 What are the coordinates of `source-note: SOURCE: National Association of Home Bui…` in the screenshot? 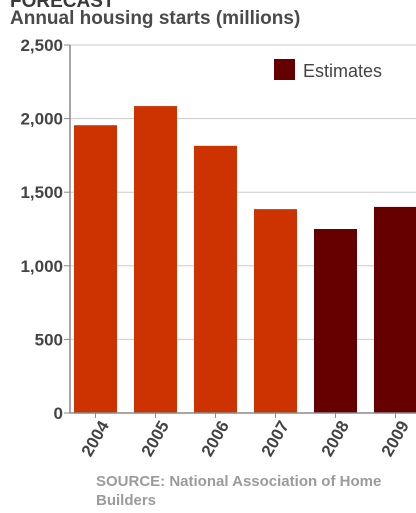 It's located at (239, 491).